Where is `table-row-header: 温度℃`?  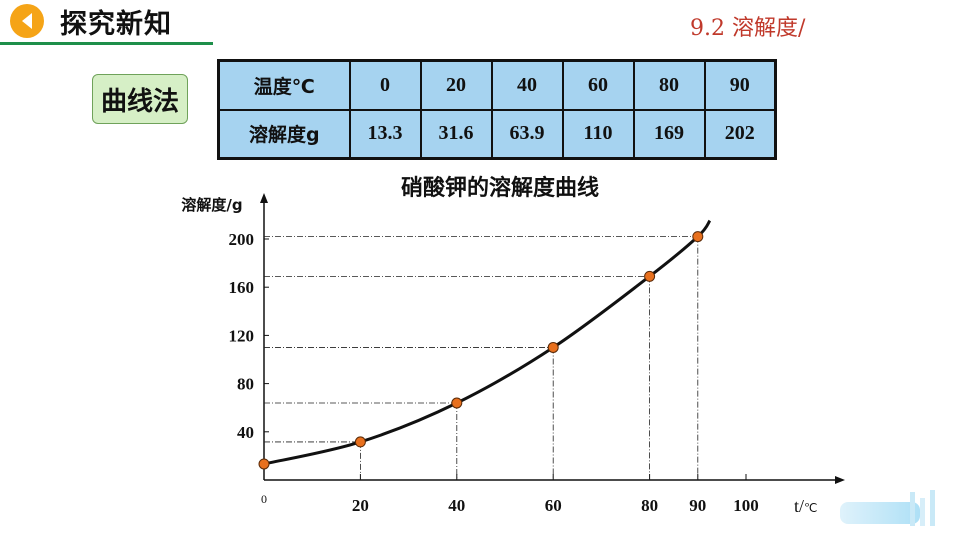 table-row-header: 温度℃ is located at coordinates (284, 85).